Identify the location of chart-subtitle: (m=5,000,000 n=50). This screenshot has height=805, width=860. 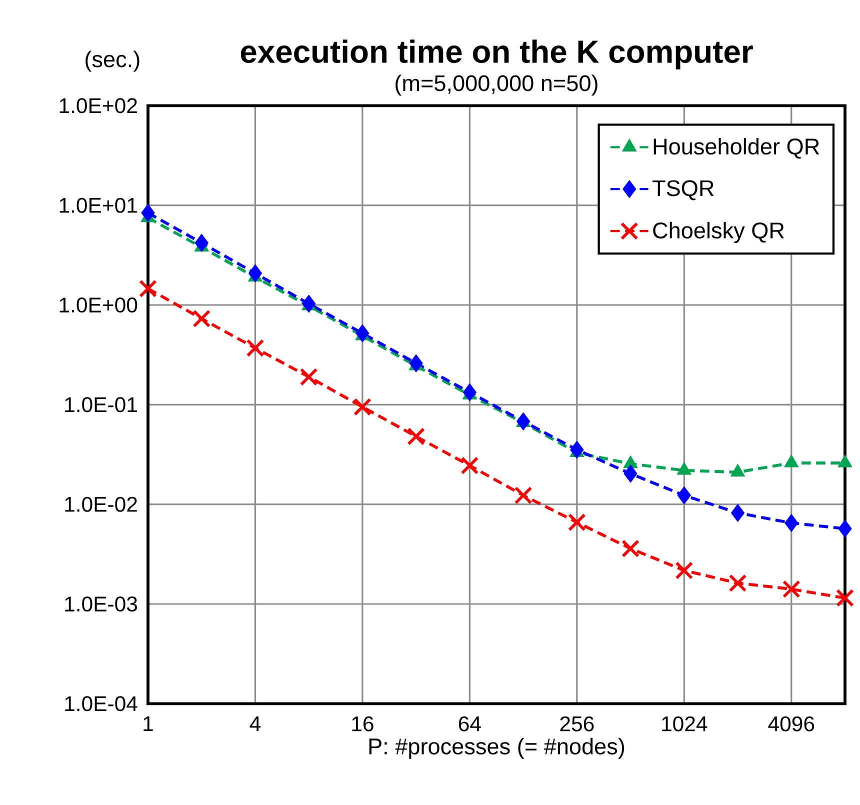
(497, 85).